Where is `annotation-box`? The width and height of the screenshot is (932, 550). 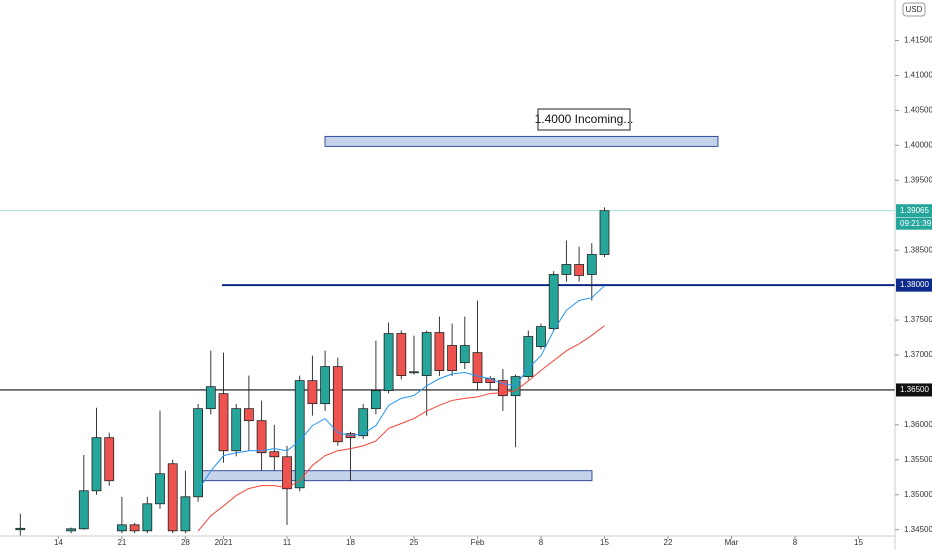 annotation-box is located at coordinates (584, 119).